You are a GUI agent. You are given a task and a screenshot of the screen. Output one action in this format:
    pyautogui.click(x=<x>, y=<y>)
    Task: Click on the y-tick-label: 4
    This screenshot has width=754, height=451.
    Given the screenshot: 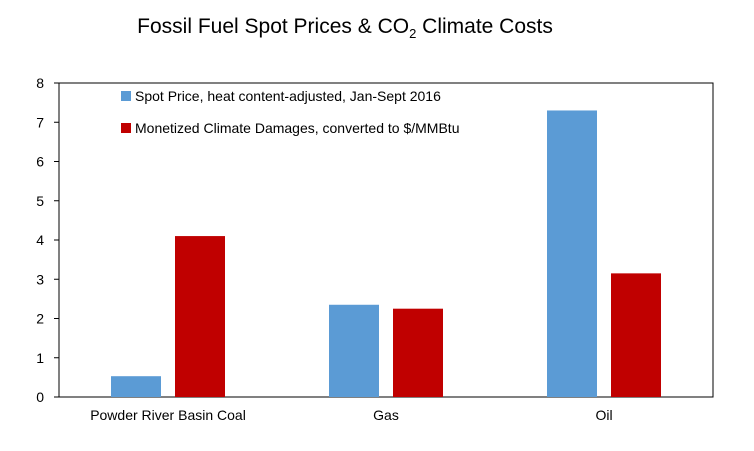 What is the action you would take?
    pyautogui.click(x=40, y=240)
    